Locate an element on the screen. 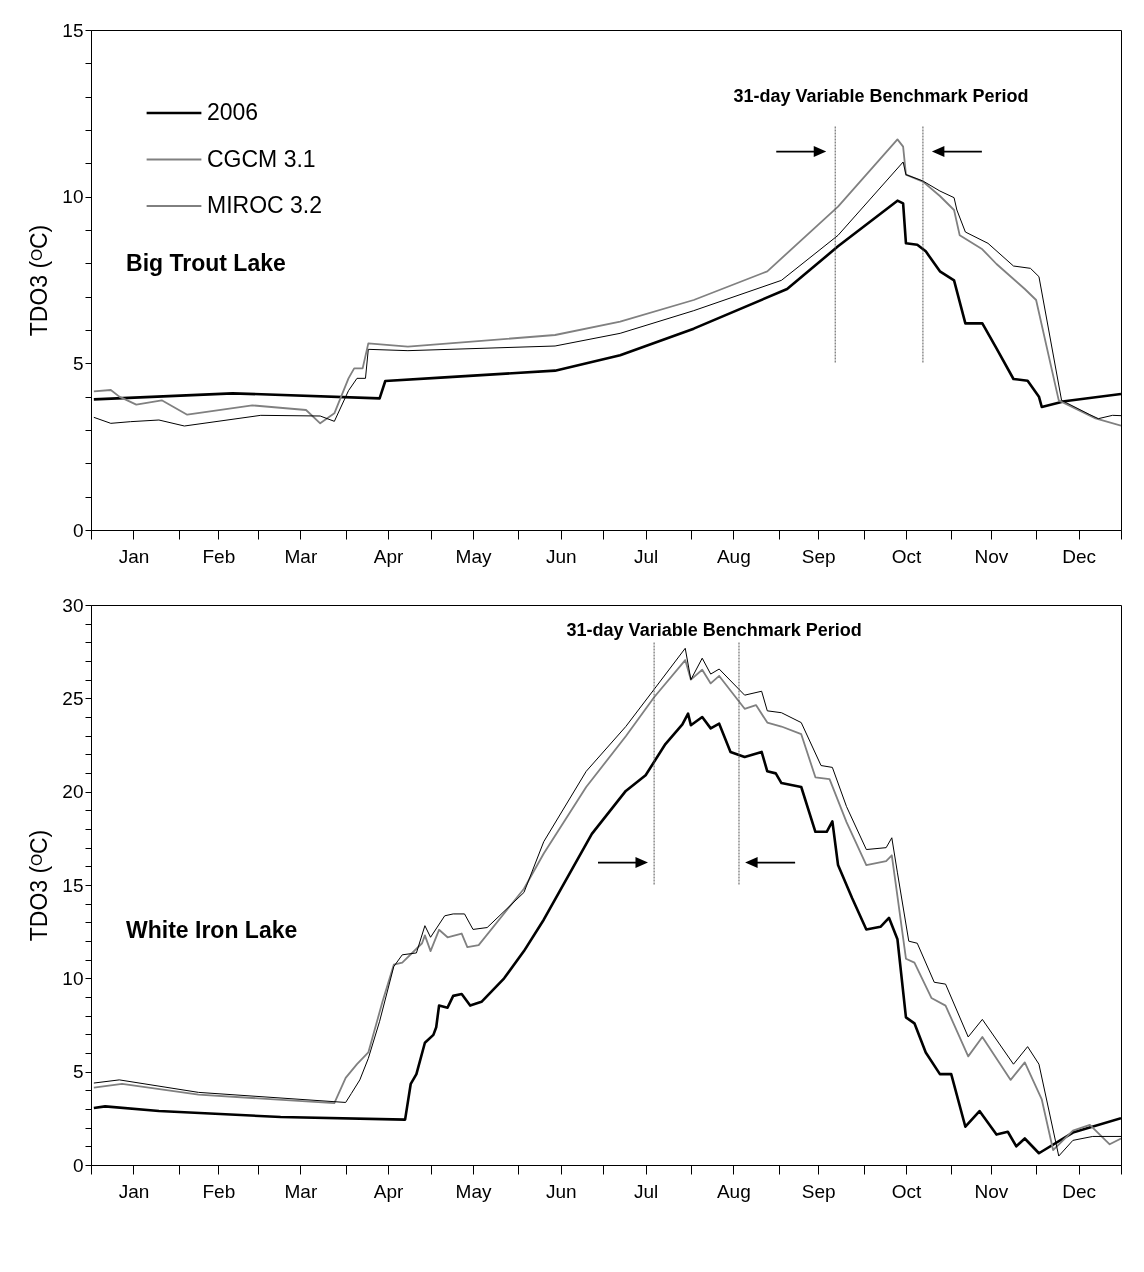 This screenshot has height=1272, width=1144. legend-label: 2006 is located at coordinates (233, 112).